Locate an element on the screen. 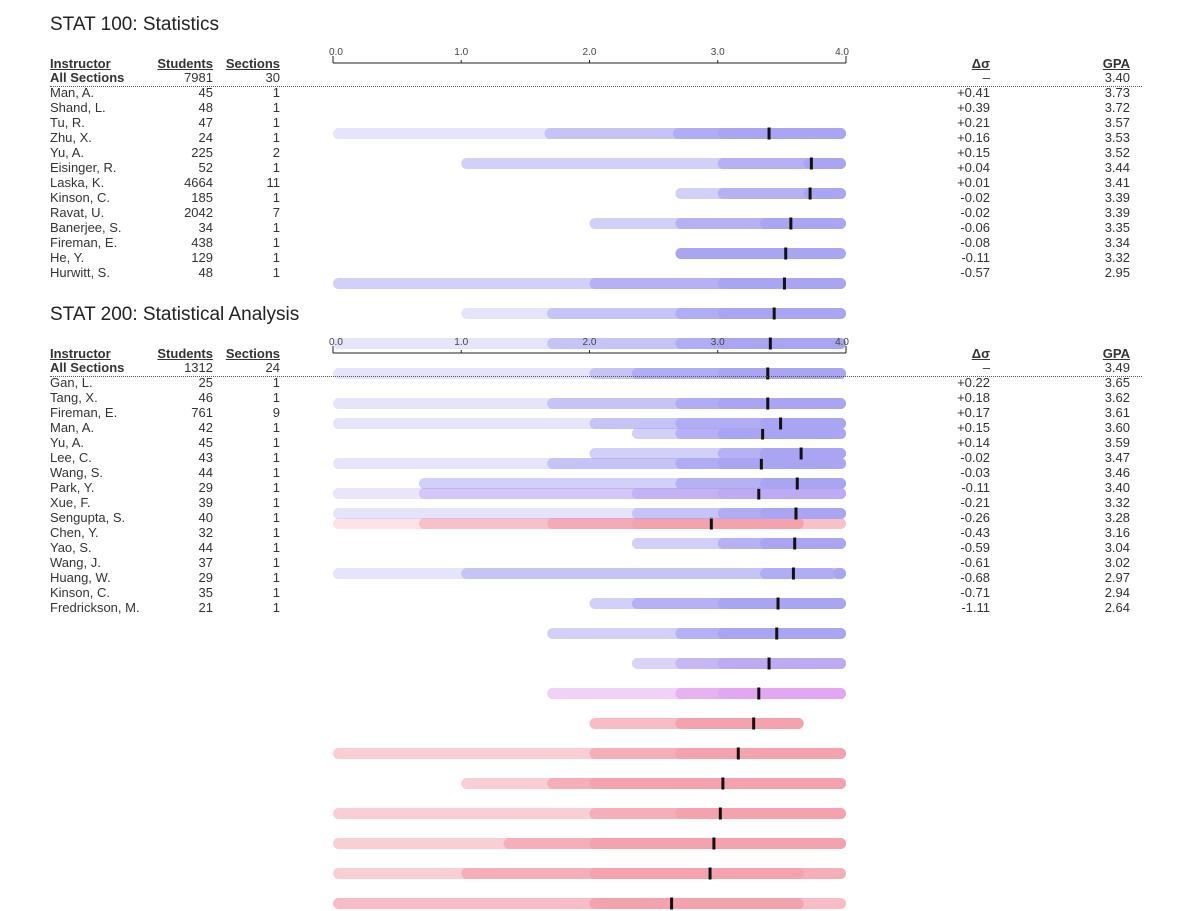 Image resolution: width=1200 pixels, height=911 pixels. cell-students: 37 is located at coordinates (205, 562).